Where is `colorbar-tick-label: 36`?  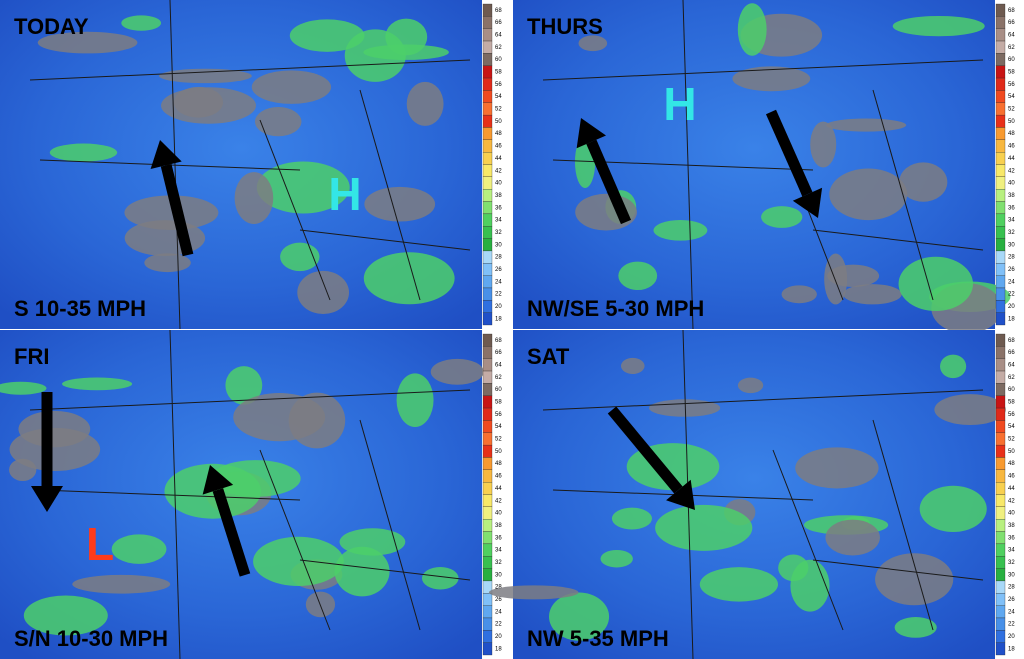
colorbar-tick-label: 36 is located at coordinates (498, 538).